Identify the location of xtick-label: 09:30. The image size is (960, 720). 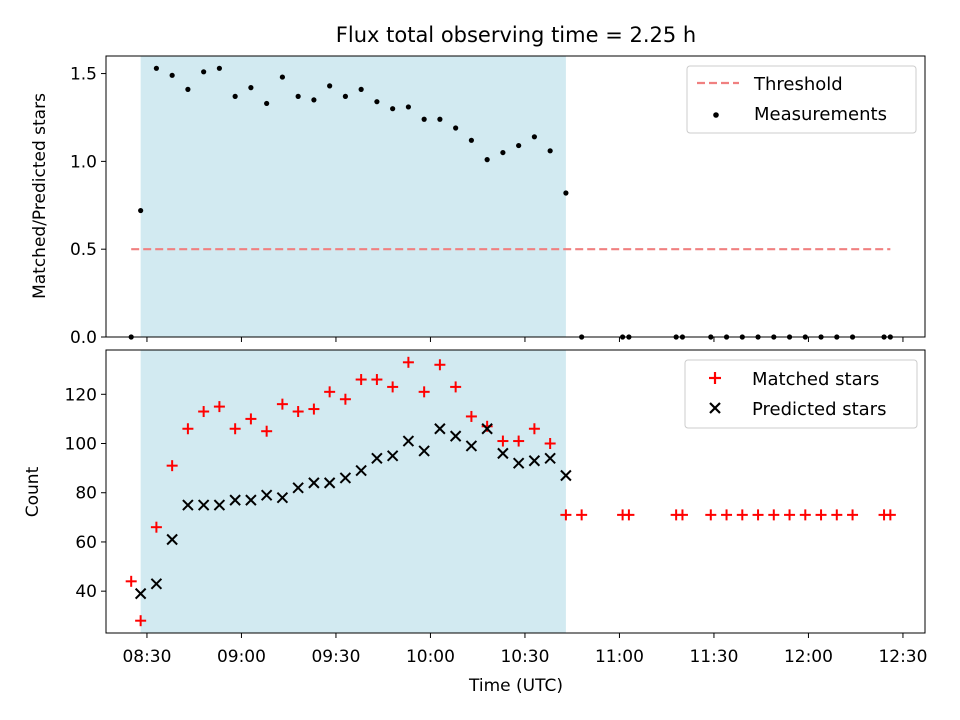
(335, 657).